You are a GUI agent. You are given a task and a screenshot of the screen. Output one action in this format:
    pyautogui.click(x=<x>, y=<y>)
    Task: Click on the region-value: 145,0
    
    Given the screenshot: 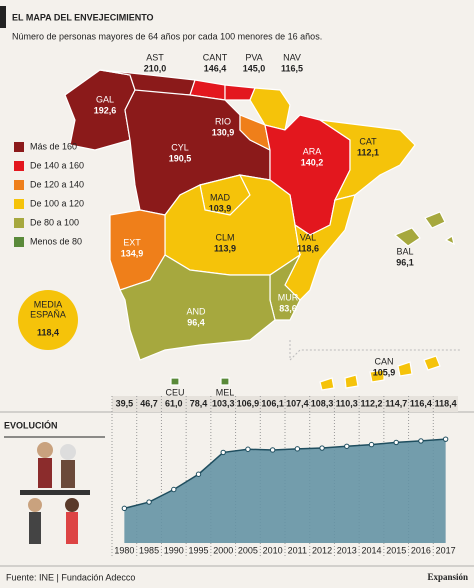 What is the action you would take?
    pyautogui.click(x=254, y=68)
    